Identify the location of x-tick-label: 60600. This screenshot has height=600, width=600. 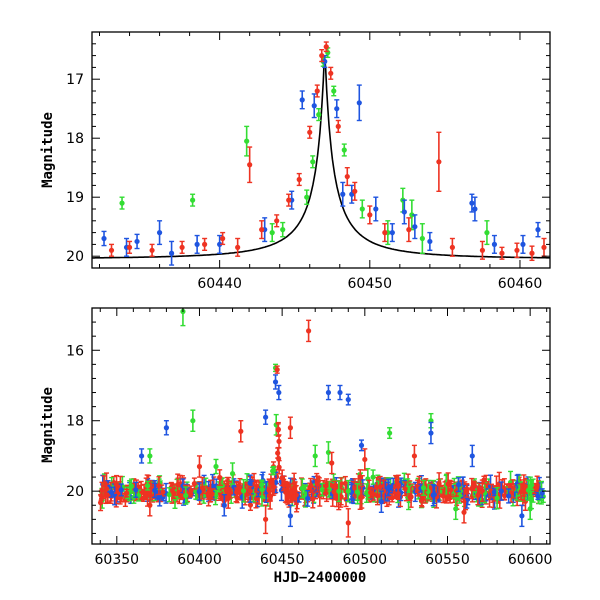
(530, 560).